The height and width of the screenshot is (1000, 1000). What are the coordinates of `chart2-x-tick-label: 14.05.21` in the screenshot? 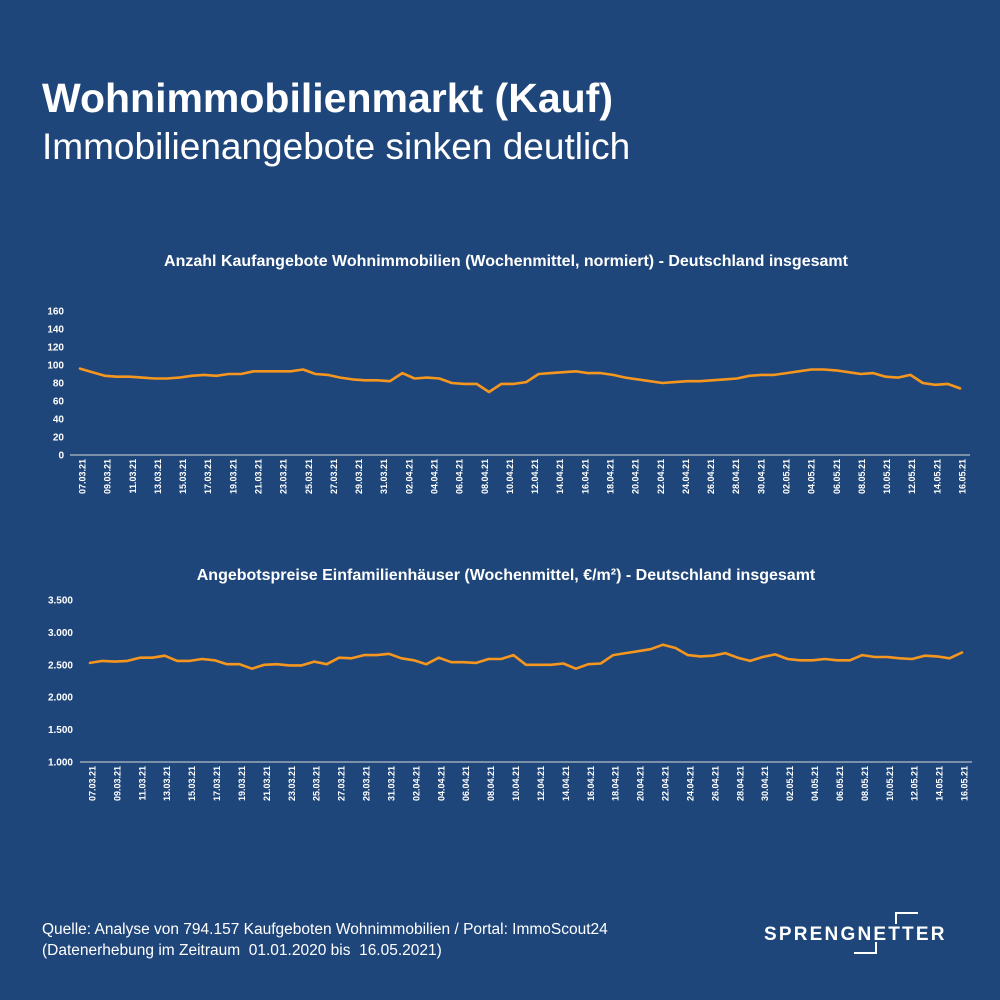 It's located at (940, 783).